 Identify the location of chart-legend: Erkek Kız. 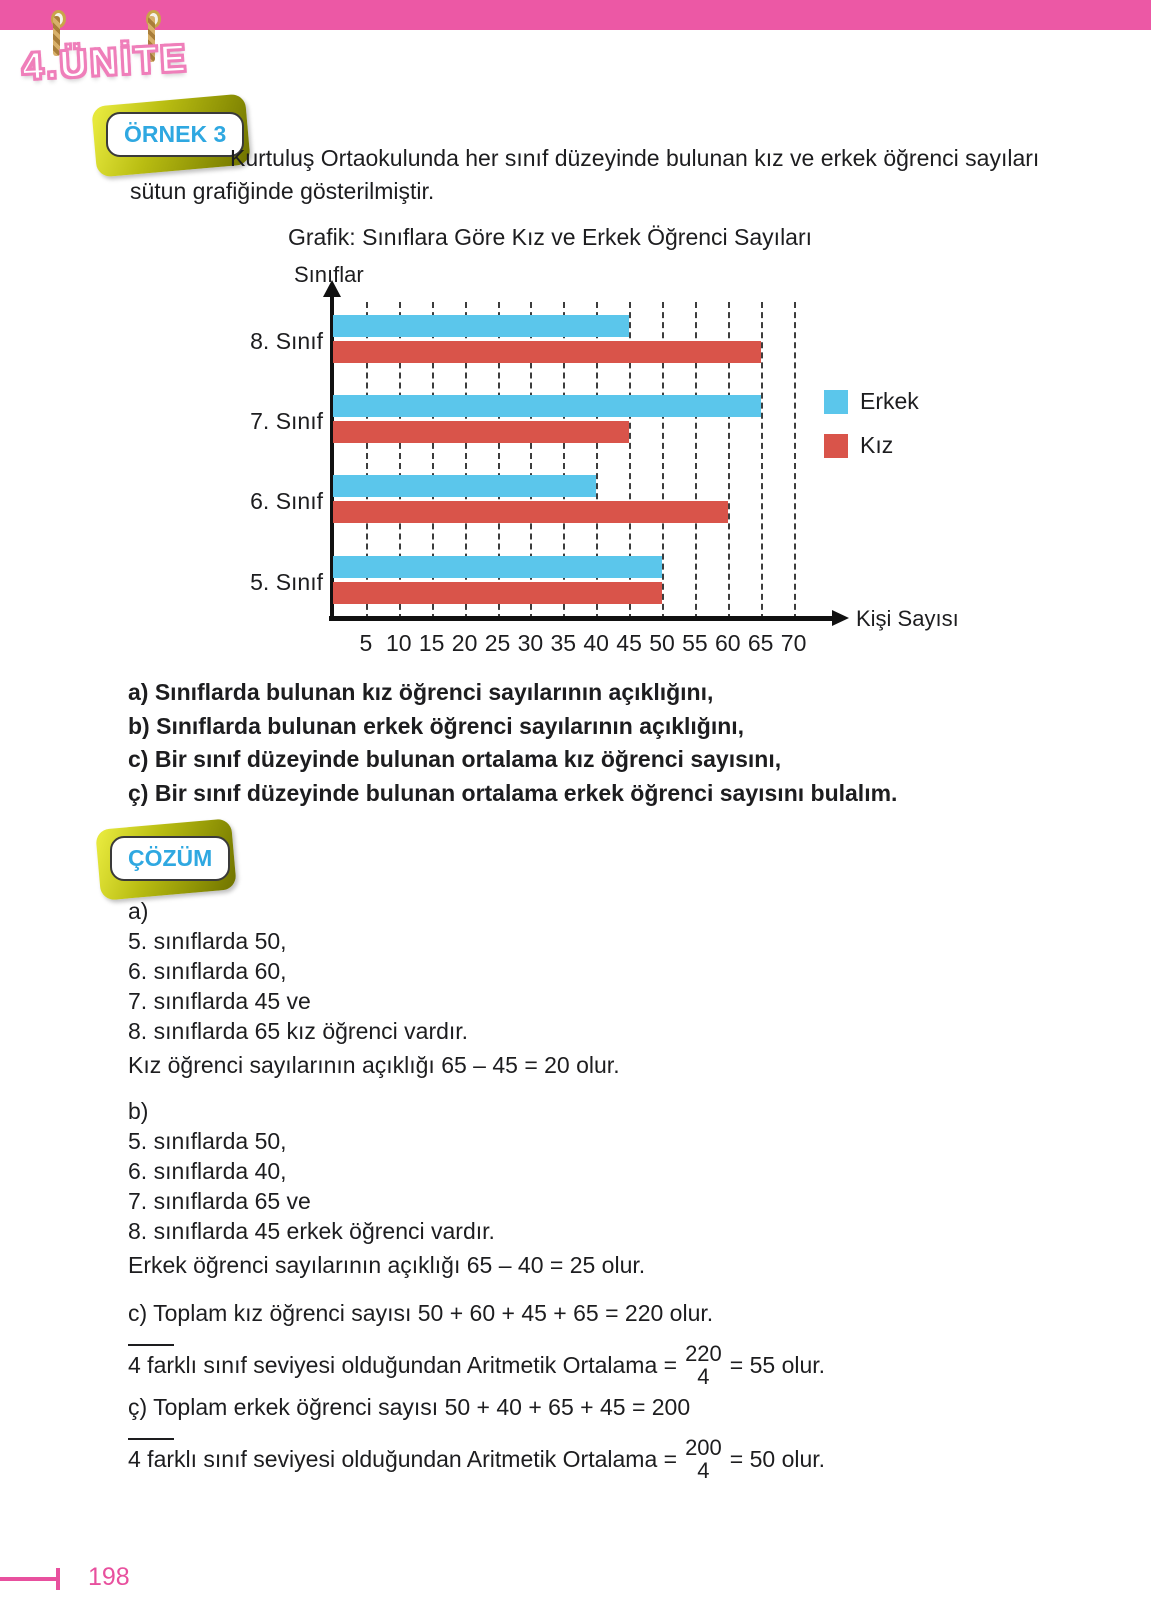
(871, 432).